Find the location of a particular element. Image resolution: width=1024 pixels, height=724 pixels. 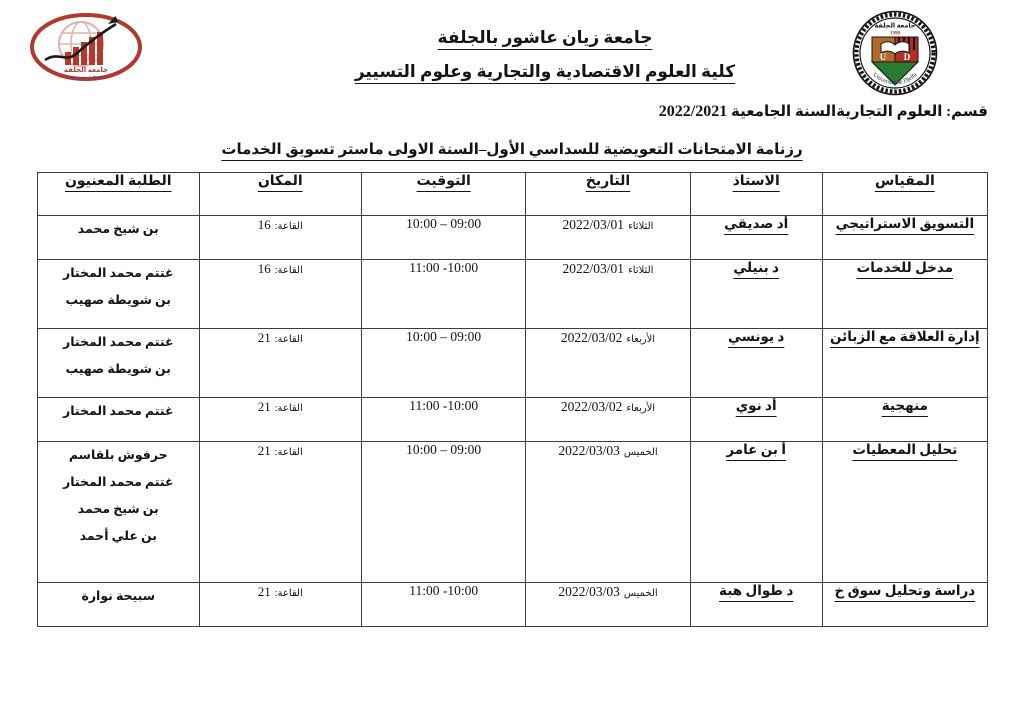

faculty-logo-caption-fr: Université de Djelfa is located at coordinates (86, 77).